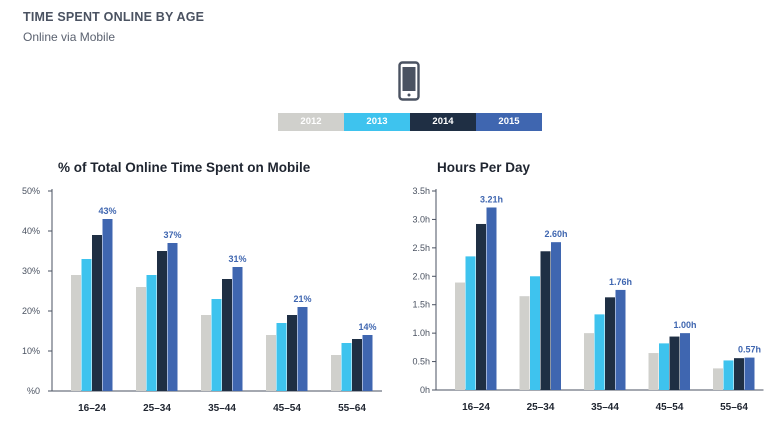  Describe the element at coordinates (92, 408) in the screenshot. I see `category-label-mobile-share: 16–24` at that location.